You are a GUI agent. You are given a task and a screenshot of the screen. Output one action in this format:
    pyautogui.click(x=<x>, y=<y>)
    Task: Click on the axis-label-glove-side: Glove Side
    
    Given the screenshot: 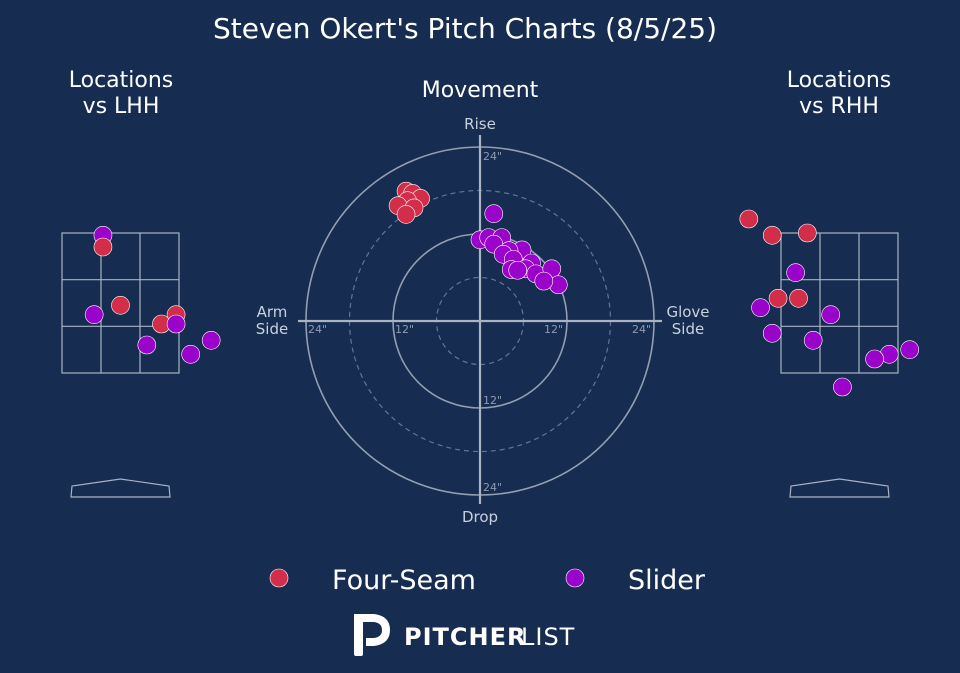 What is the action you would take?
    pyautogui.click(x=687, y=320)
    